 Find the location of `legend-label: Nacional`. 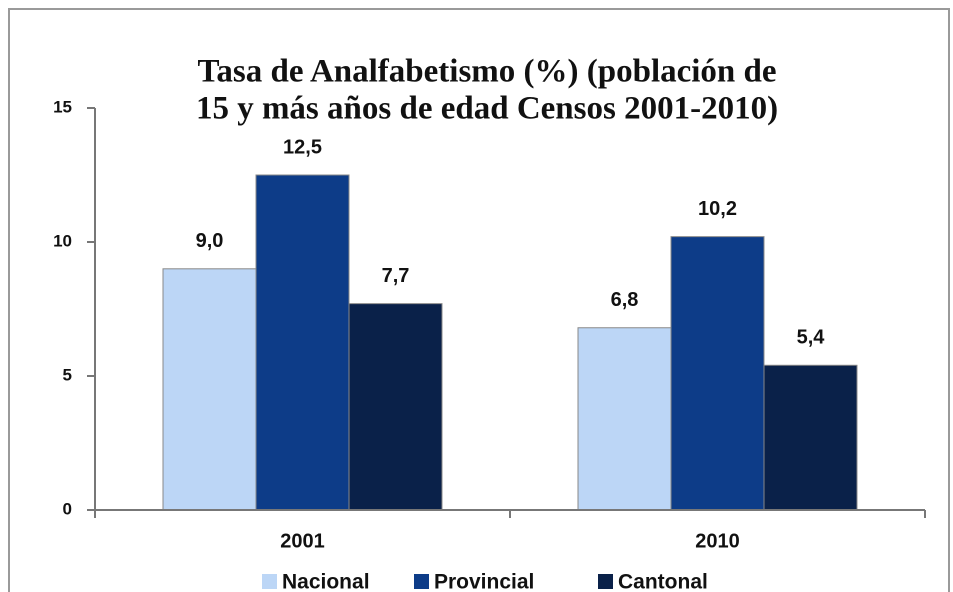

legend-label: Nacional is located at coordinates (326, 581).